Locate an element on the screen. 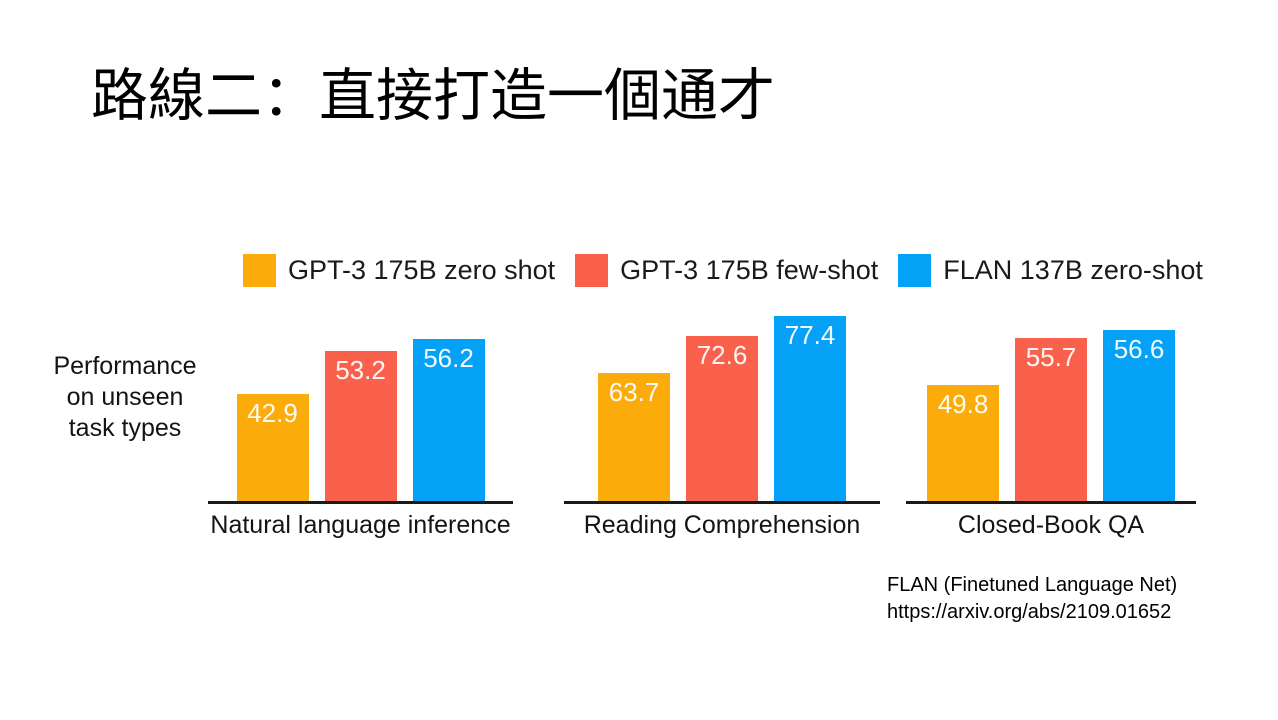 The height and width of the screenshot is (720, 1278). category-label: Natural language inference is located at coordinates (360, 525).